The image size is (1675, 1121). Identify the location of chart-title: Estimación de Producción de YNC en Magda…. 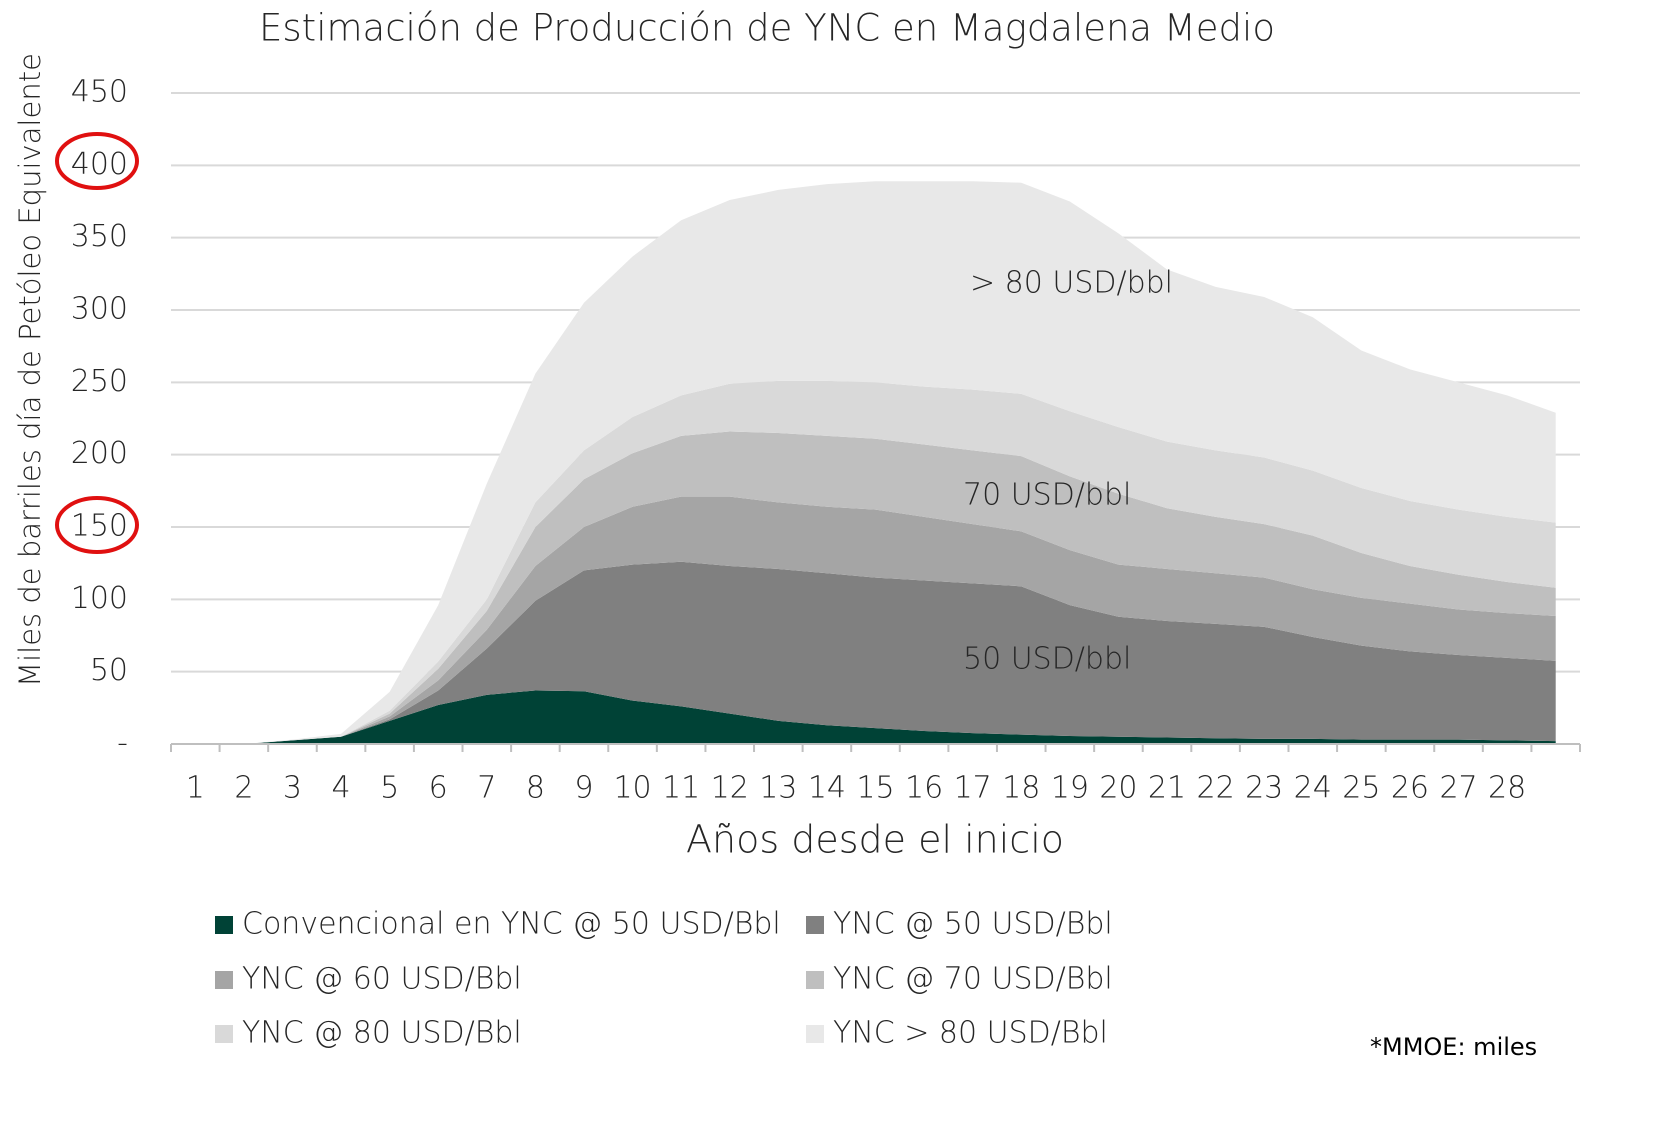
(767, 28).